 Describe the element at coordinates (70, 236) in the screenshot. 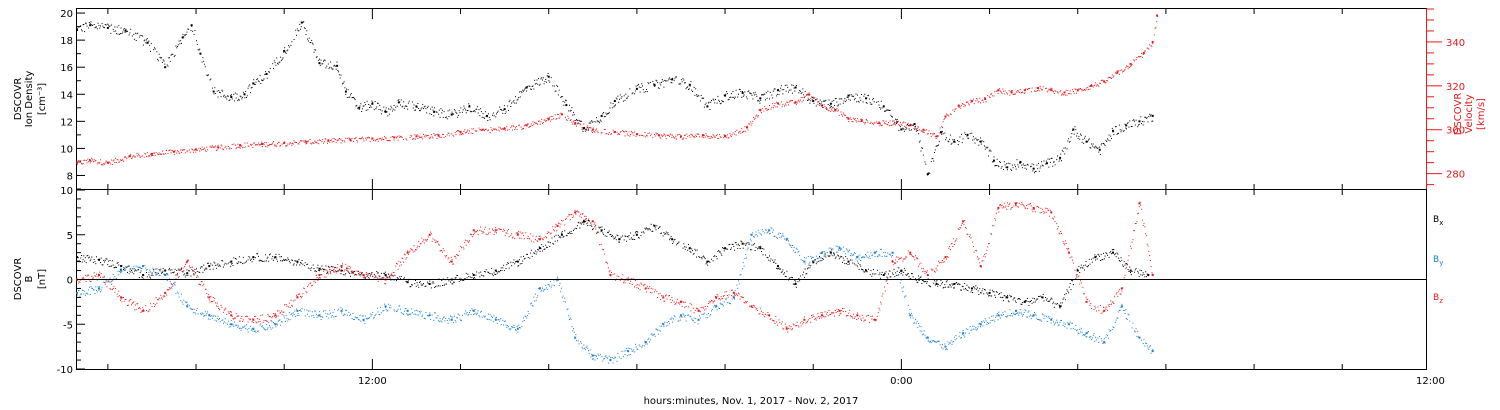

I see `left-tick-label: 5` at that location.